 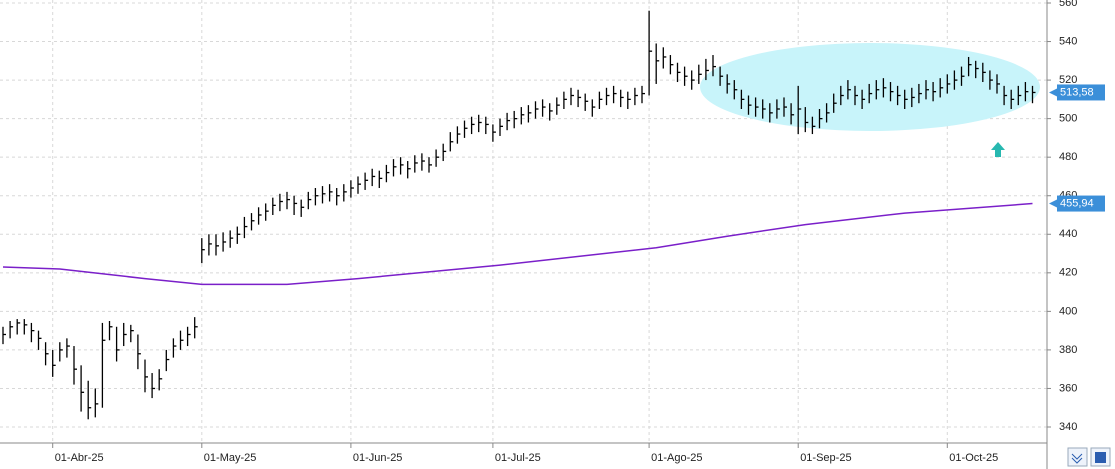 I want to click on y-tick-label: 440, so click(x=1068, y=234).